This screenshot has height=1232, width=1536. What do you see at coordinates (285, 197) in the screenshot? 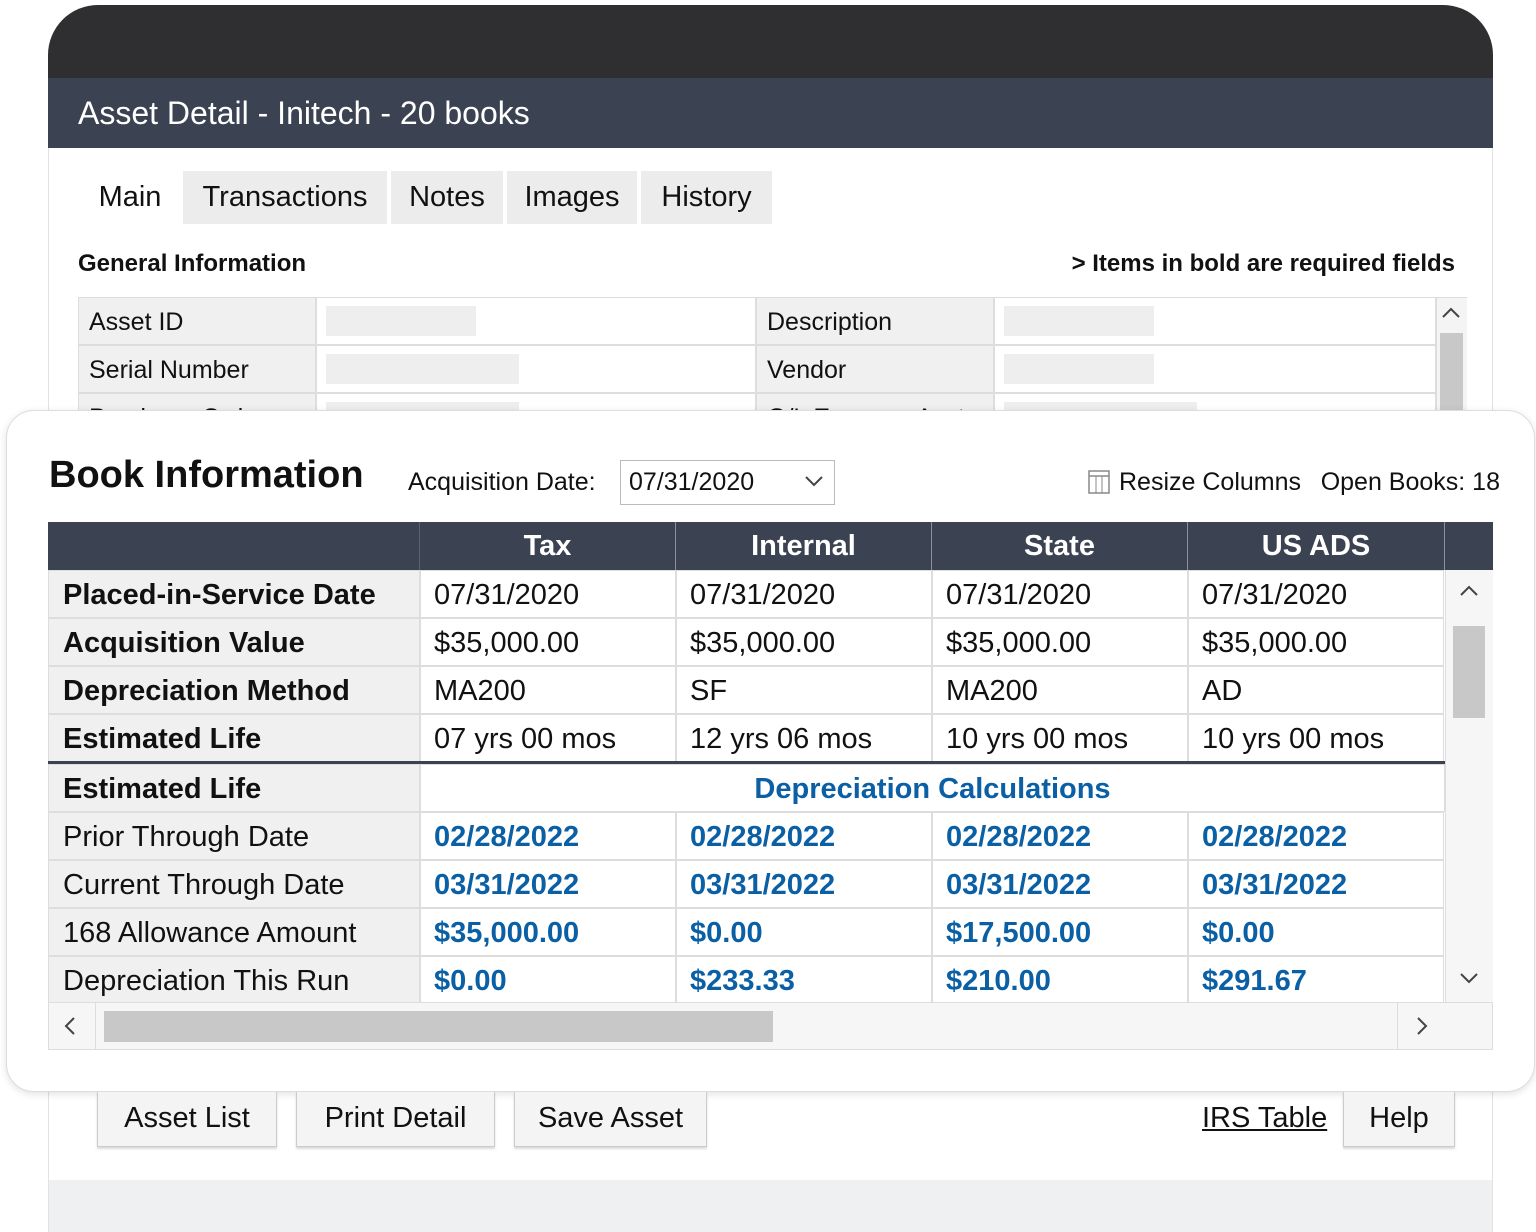
I see `tab: Transactions` at bounding box center [285, 197].